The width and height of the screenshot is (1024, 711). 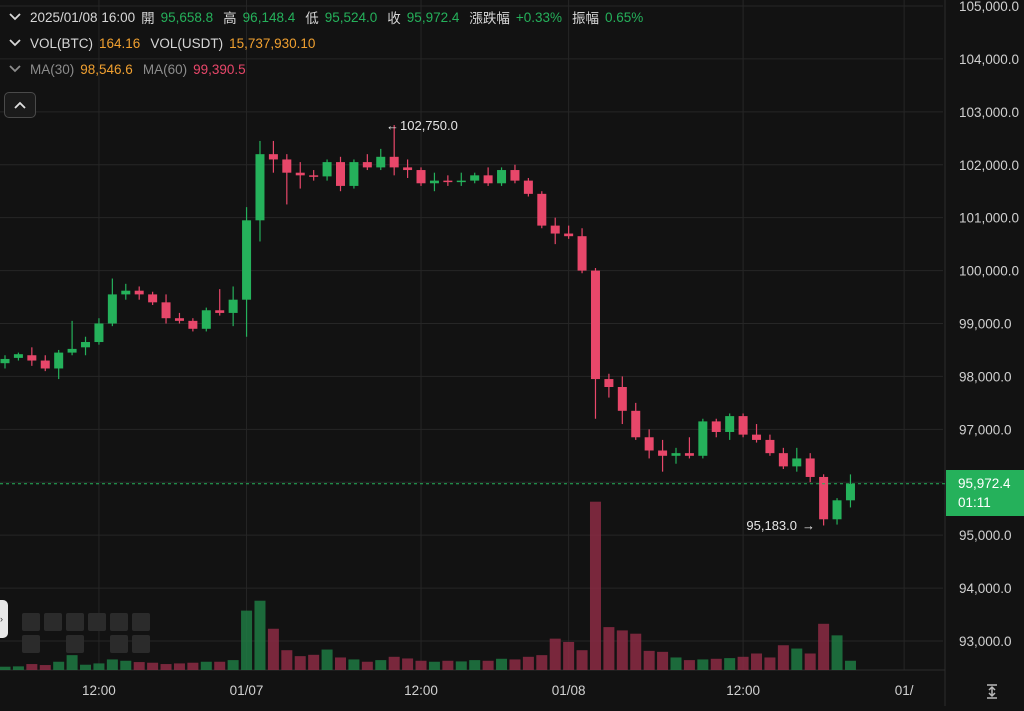 What do you see at coordinates (489, 18) in the screenshot?
I see `change-label: 漲跌幅` at bounding box center [489, 18].